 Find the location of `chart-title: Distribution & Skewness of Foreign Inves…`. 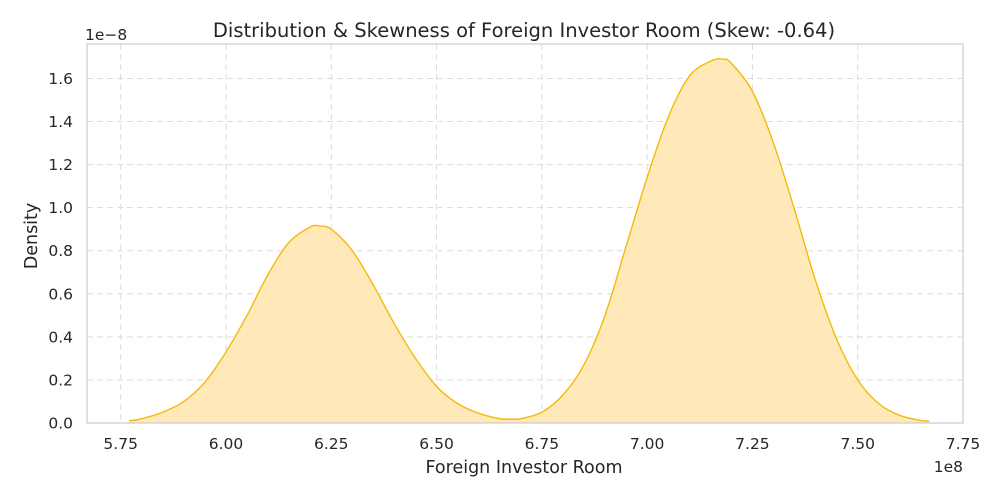

chart-title: Distribution & Skewness of Foreign Inves… is located at coordinates (524, 30).